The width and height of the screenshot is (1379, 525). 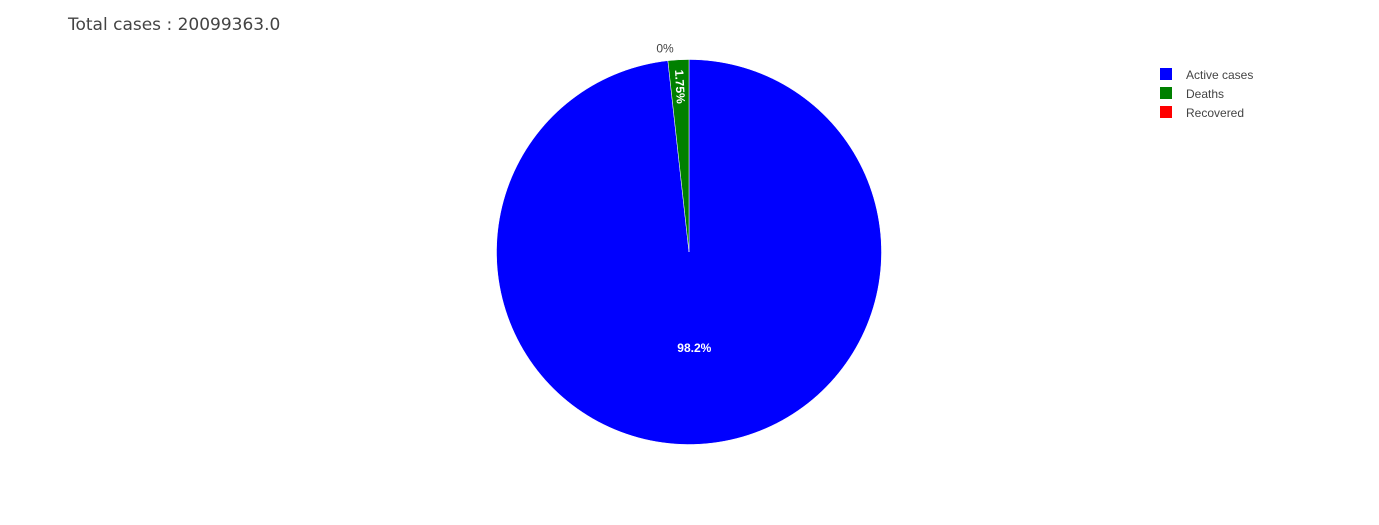 What do you see at coordinates (1215, 113) in the screenshot?
I see `legend-label-recovered: Recovered` at bounding box center [1215, 113].